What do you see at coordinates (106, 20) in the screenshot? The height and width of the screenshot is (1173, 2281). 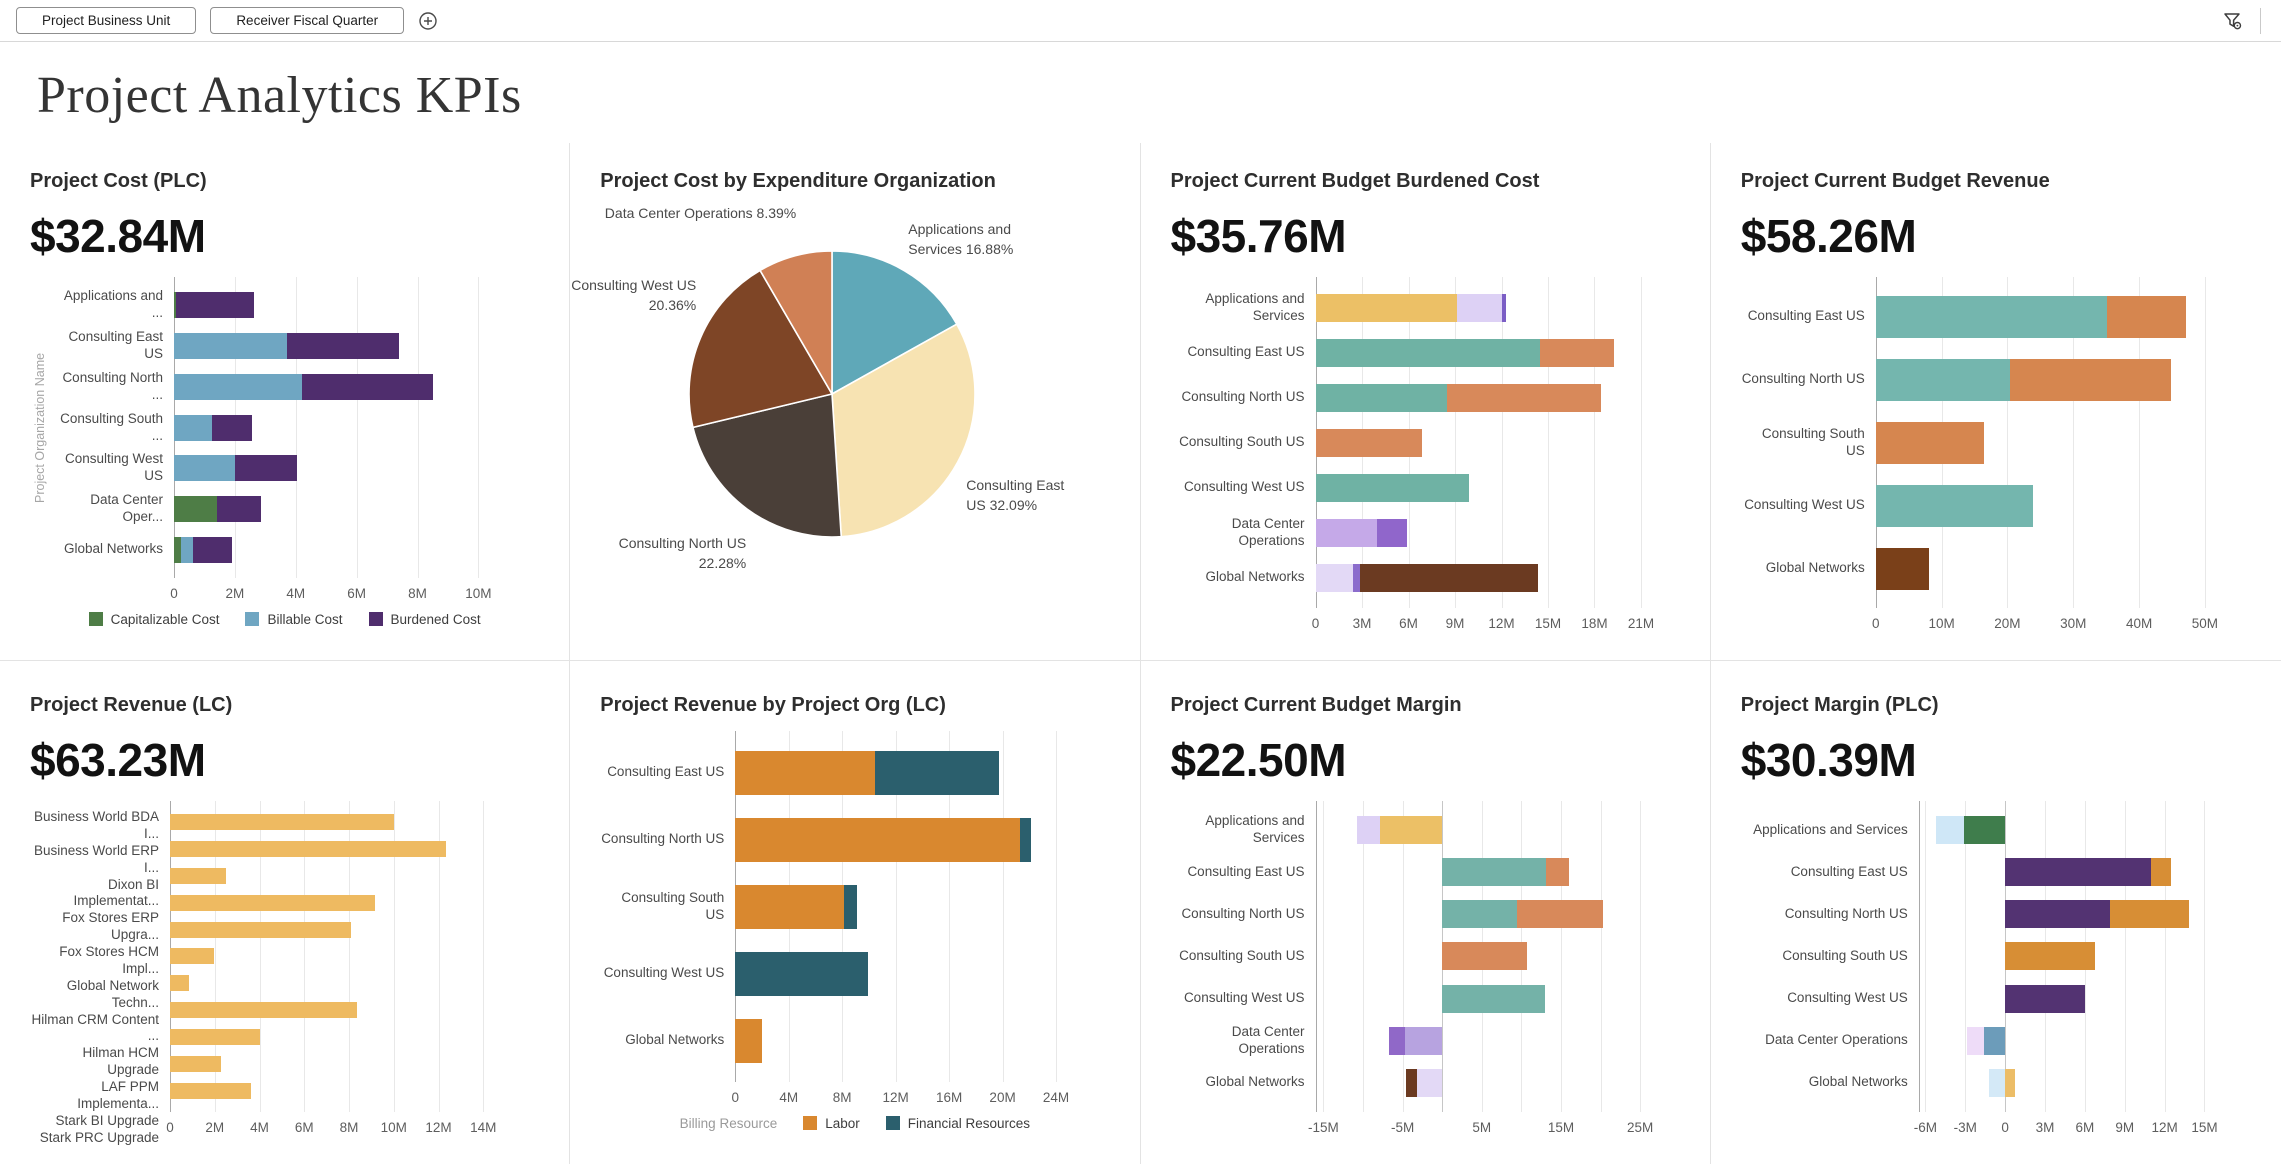 I see `filter-chip-project-business-unit: Project Business Unit` at bounding box center [106, 20].